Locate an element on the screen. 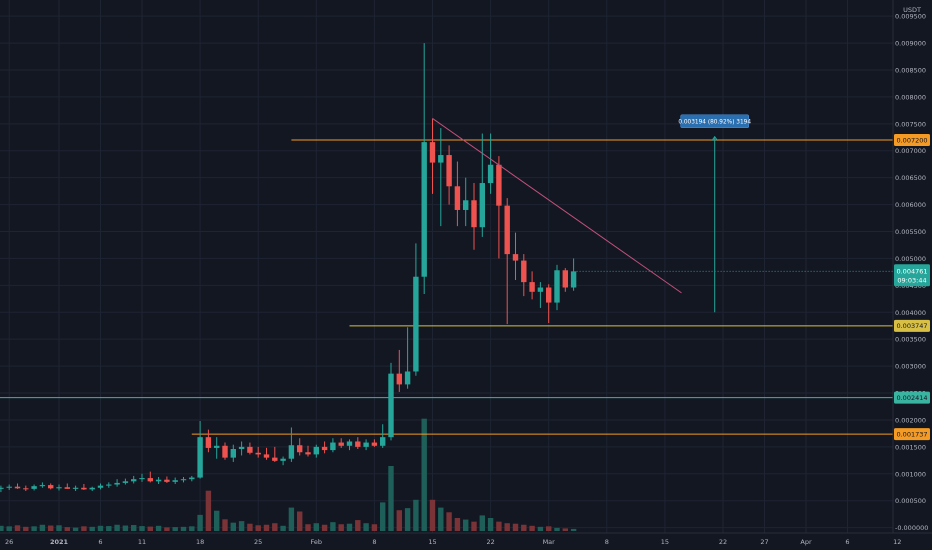 This screenshot has width=932, height=550. volume-bars is located at coordinates (288, 474).